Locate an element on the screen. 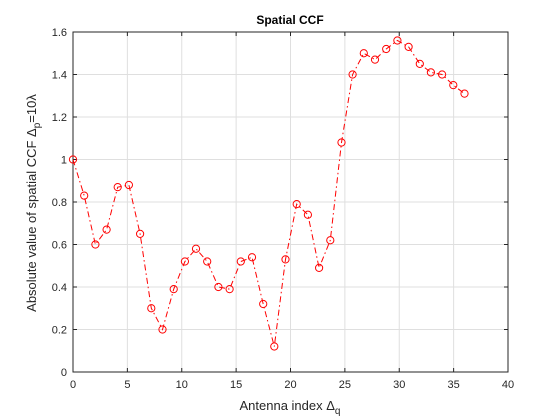 The image size is (560, 420). y-tick-label: 0.8 is located at coordinates (59, 203).